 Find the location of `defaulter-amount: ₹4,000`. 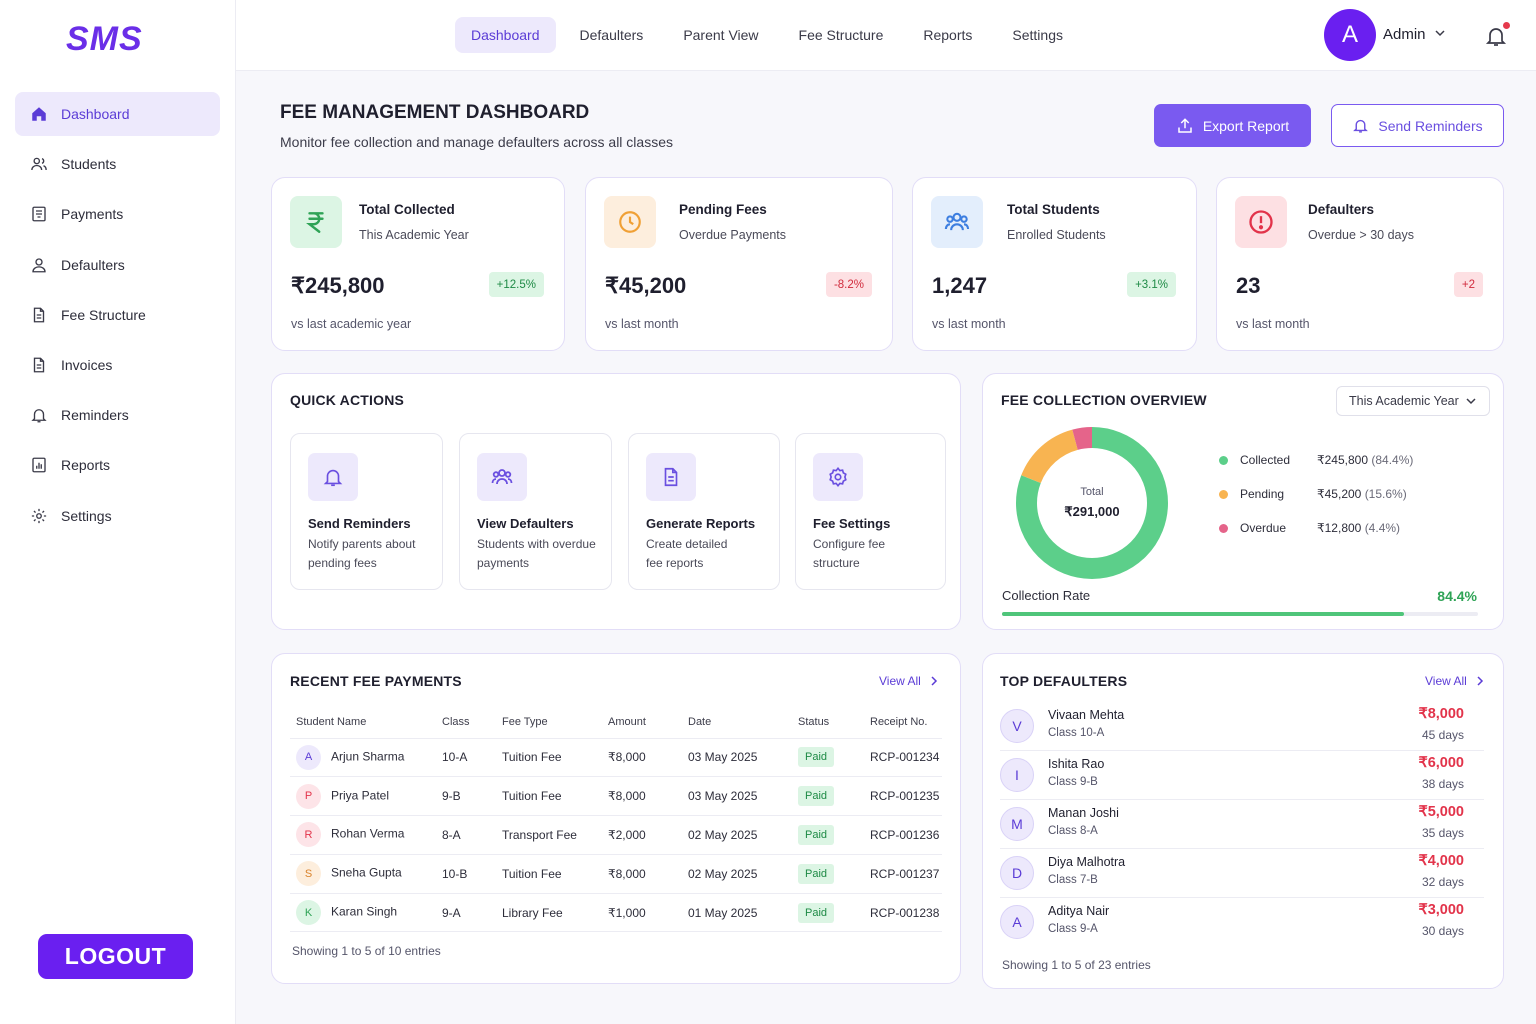

defaulter-amount: ₹4,000 is located at coordinates (1441, 861).